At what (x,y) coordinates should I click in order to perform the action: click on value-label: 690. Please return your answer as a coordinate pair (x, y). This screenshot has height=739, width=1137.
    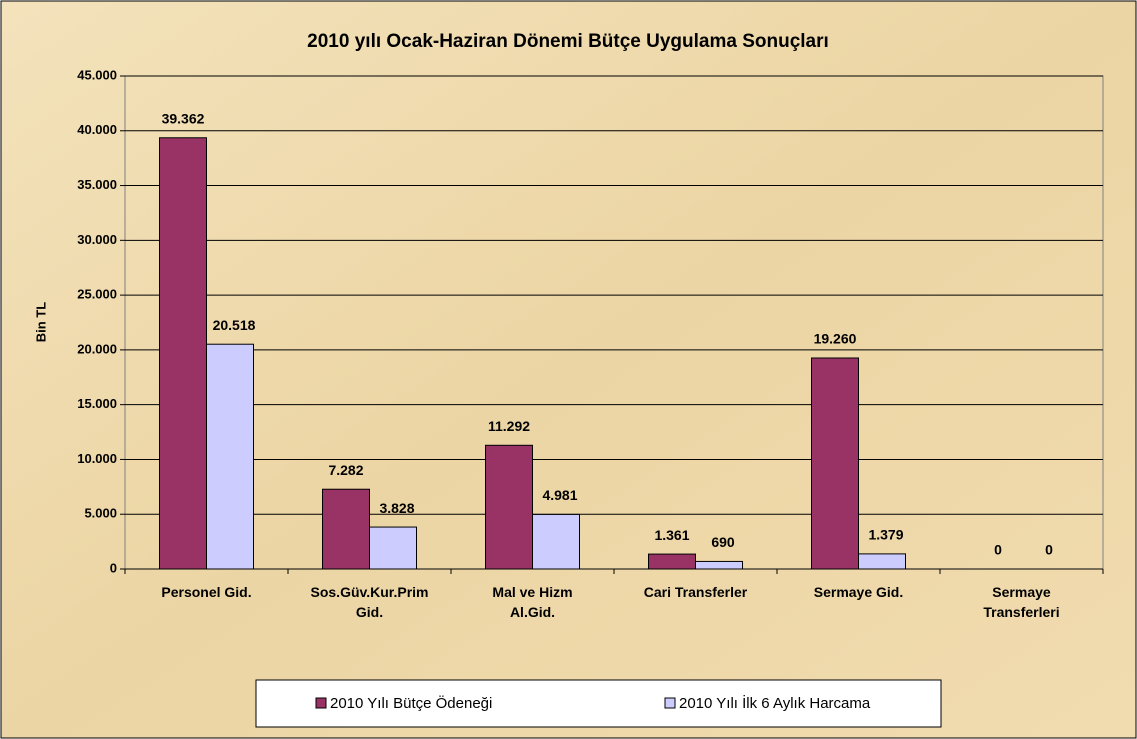
    Looking at the image, I should click on (723, 542).